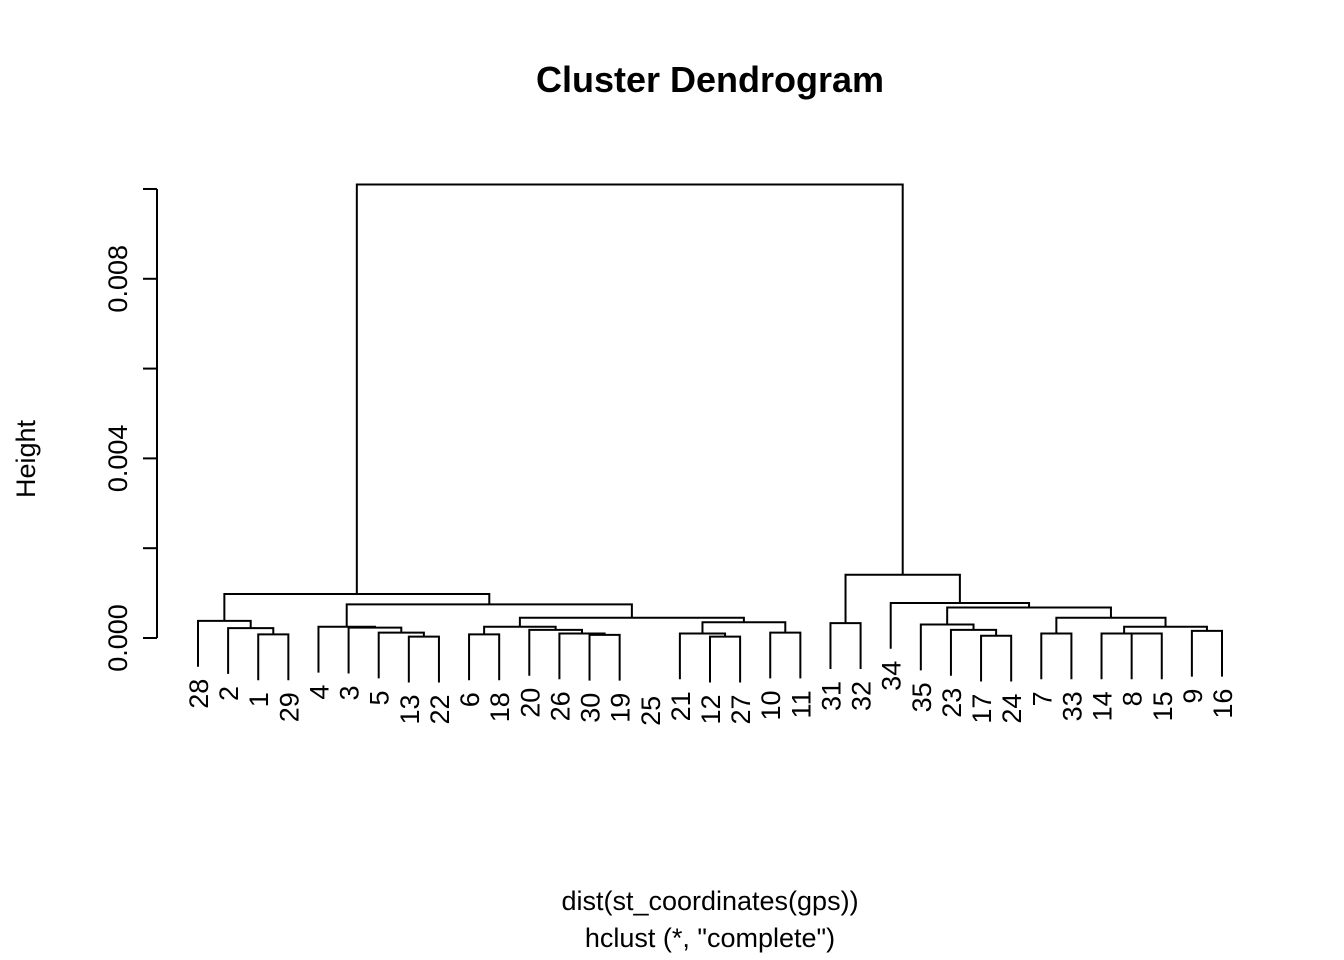  What do you see at coordinates (500, 707) in the screenshot?
I see `leaf-label: 18` at bounding box center [500, 707].